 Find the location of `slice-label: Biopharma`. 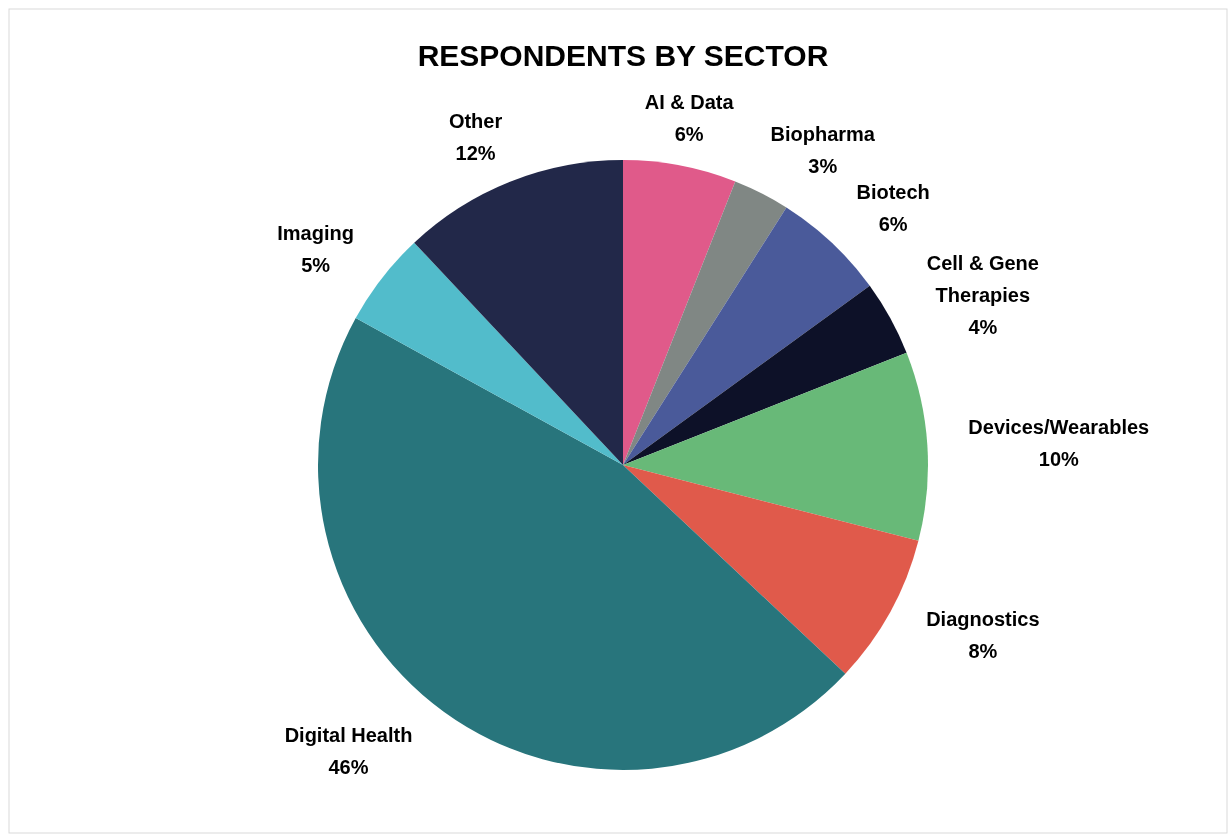

slice-label: Biopharma is located at coordinates (823, 134).